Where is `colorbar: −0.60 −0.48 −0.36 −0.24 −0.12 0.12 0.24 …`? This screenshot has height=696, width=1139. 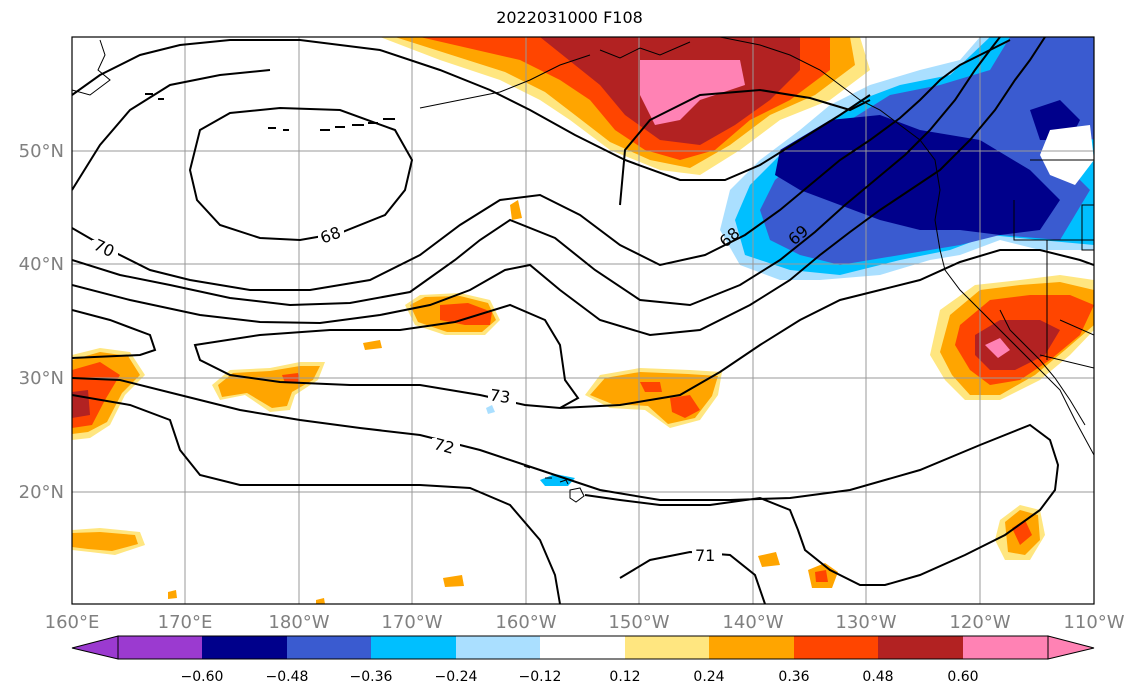 colorbar: −0.60 −0.48 −0.36 −0.24 −0.12 0.12 0.24 … is located at coordinates (583, 660).